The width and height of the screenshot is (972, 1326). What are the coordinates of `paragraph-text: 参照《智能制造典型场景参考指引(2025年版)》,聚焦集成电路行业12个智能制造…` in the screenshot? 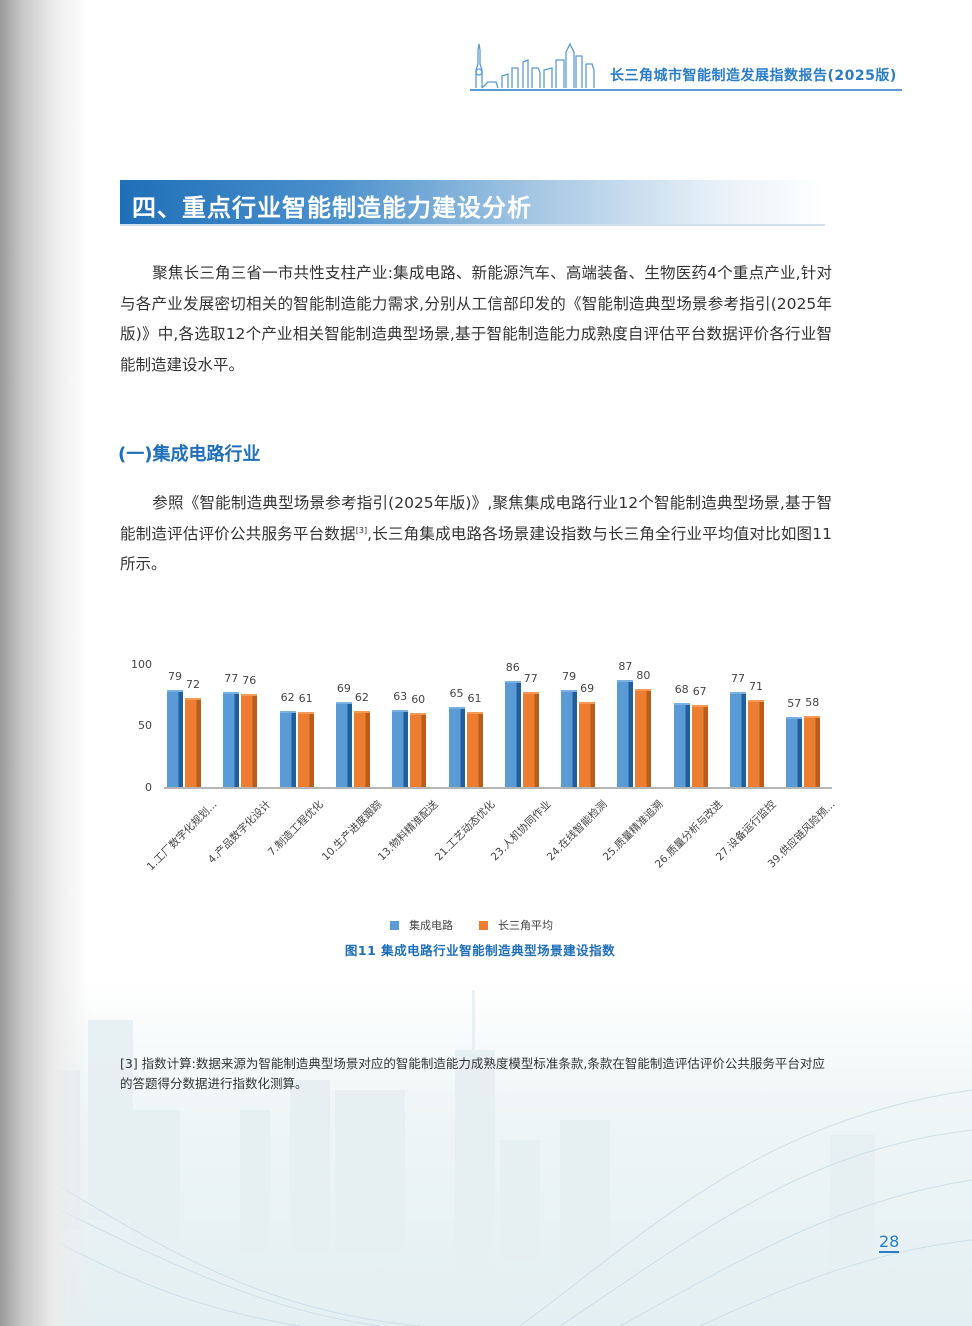 It's located at (476, 518).